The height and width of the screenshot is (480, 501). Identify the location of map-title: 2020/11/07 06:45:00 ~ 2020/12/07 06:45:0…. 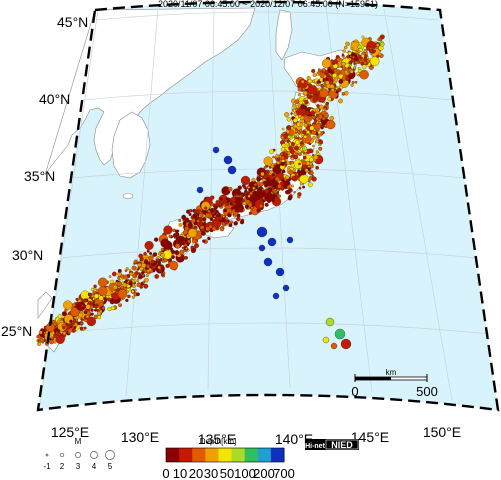
(268, 4).